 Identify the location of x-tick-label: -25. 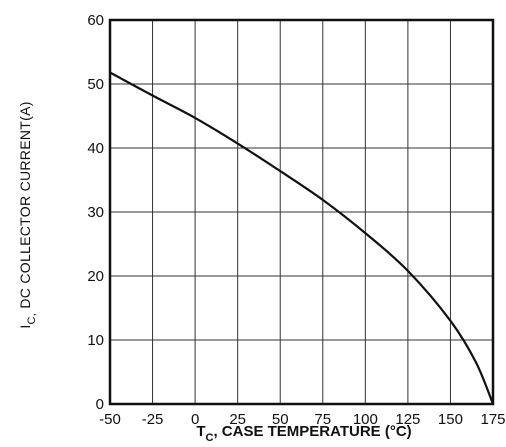
(153, 419).